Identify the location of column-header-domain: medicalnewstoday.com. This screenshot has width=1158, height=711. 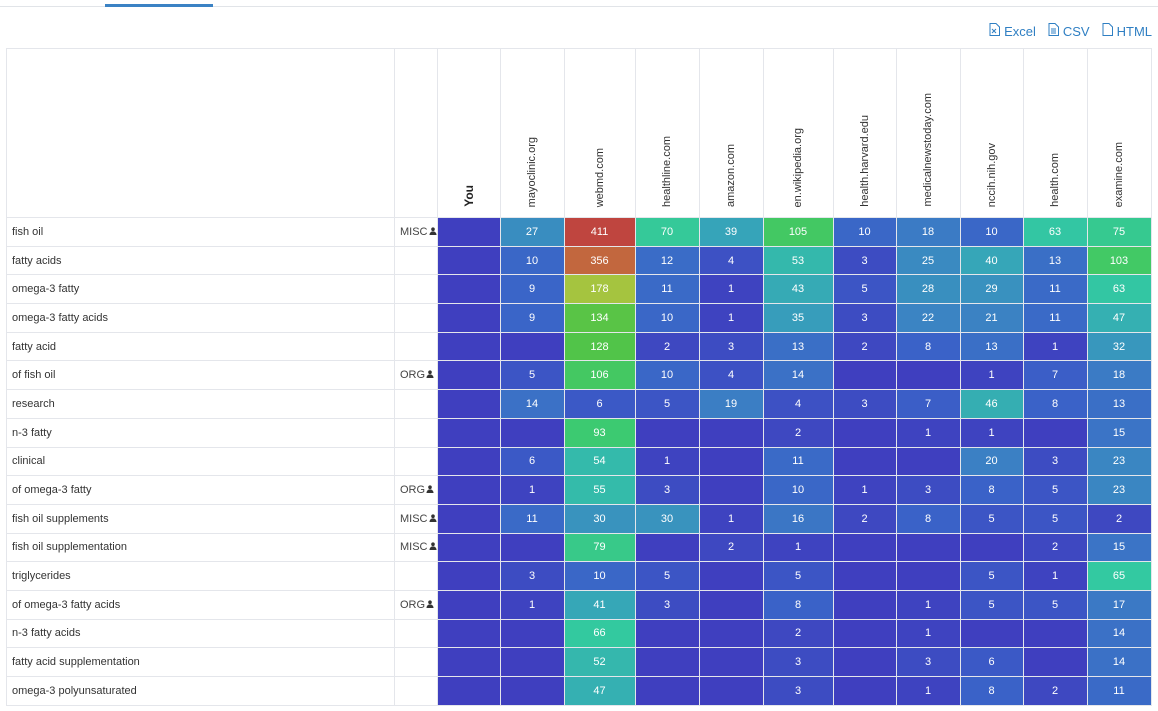
(928, 133).